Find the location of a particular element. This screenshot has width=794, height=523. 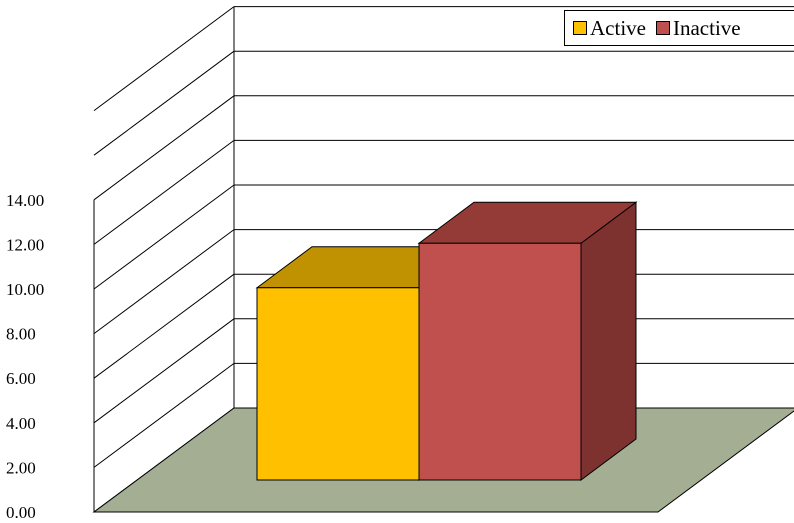

y-tick-label: 6.00 is located at coordinates (21, 378).